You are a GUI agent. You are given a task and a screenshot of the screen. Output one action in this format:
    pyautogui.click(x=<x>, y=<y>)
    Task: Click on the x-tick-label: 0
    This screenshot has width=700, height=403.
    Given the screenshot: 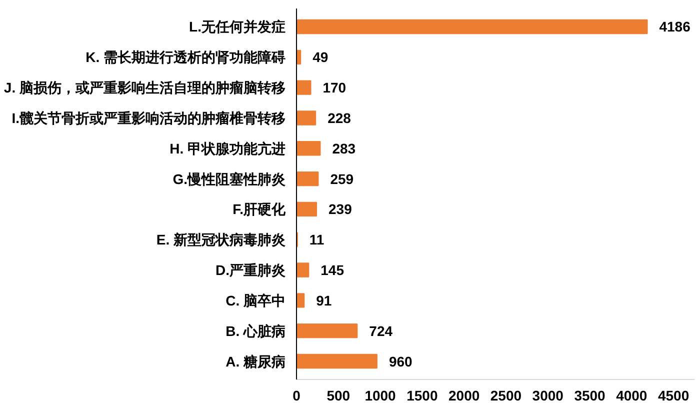 What is the action you would take?
    pyautogui.click(x=296, y=395)
    